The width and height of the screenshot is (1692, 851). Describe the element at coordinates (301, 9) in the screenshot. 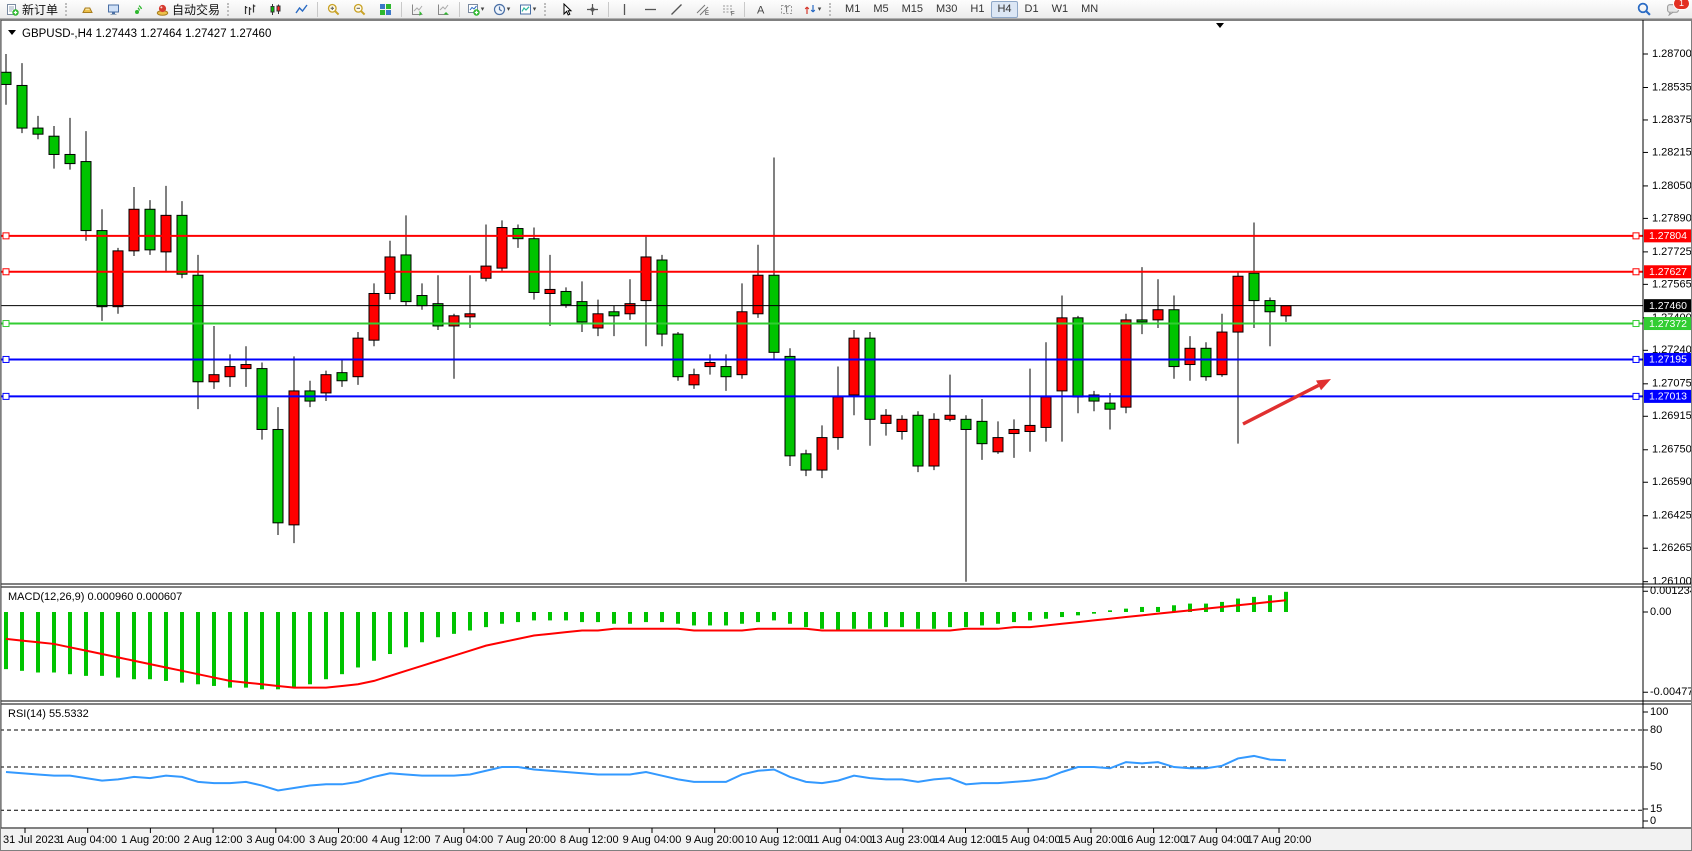

I see `chart-line-button` at that location.